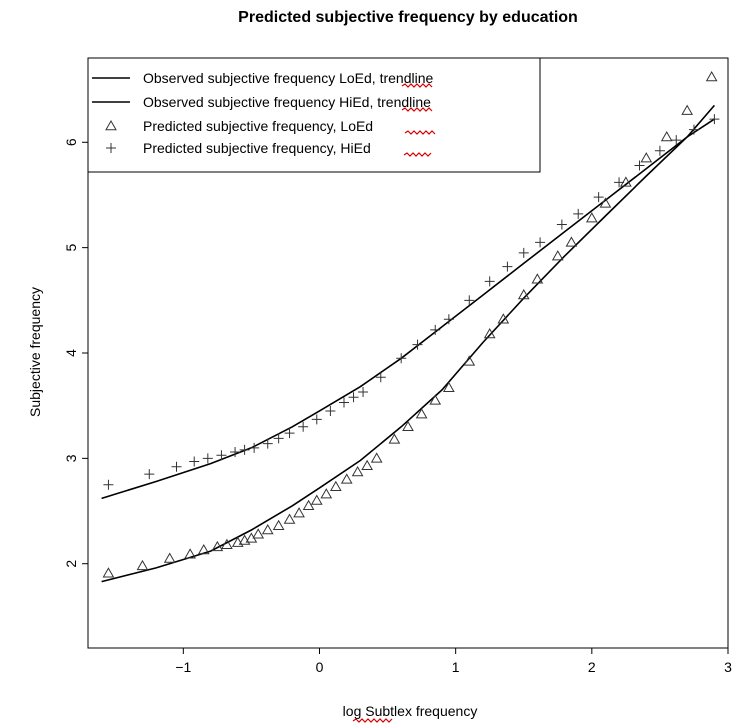  Describe the element at coordinates (71, 248) in the screenshot. I see `y-tick-label: 5` at that location.